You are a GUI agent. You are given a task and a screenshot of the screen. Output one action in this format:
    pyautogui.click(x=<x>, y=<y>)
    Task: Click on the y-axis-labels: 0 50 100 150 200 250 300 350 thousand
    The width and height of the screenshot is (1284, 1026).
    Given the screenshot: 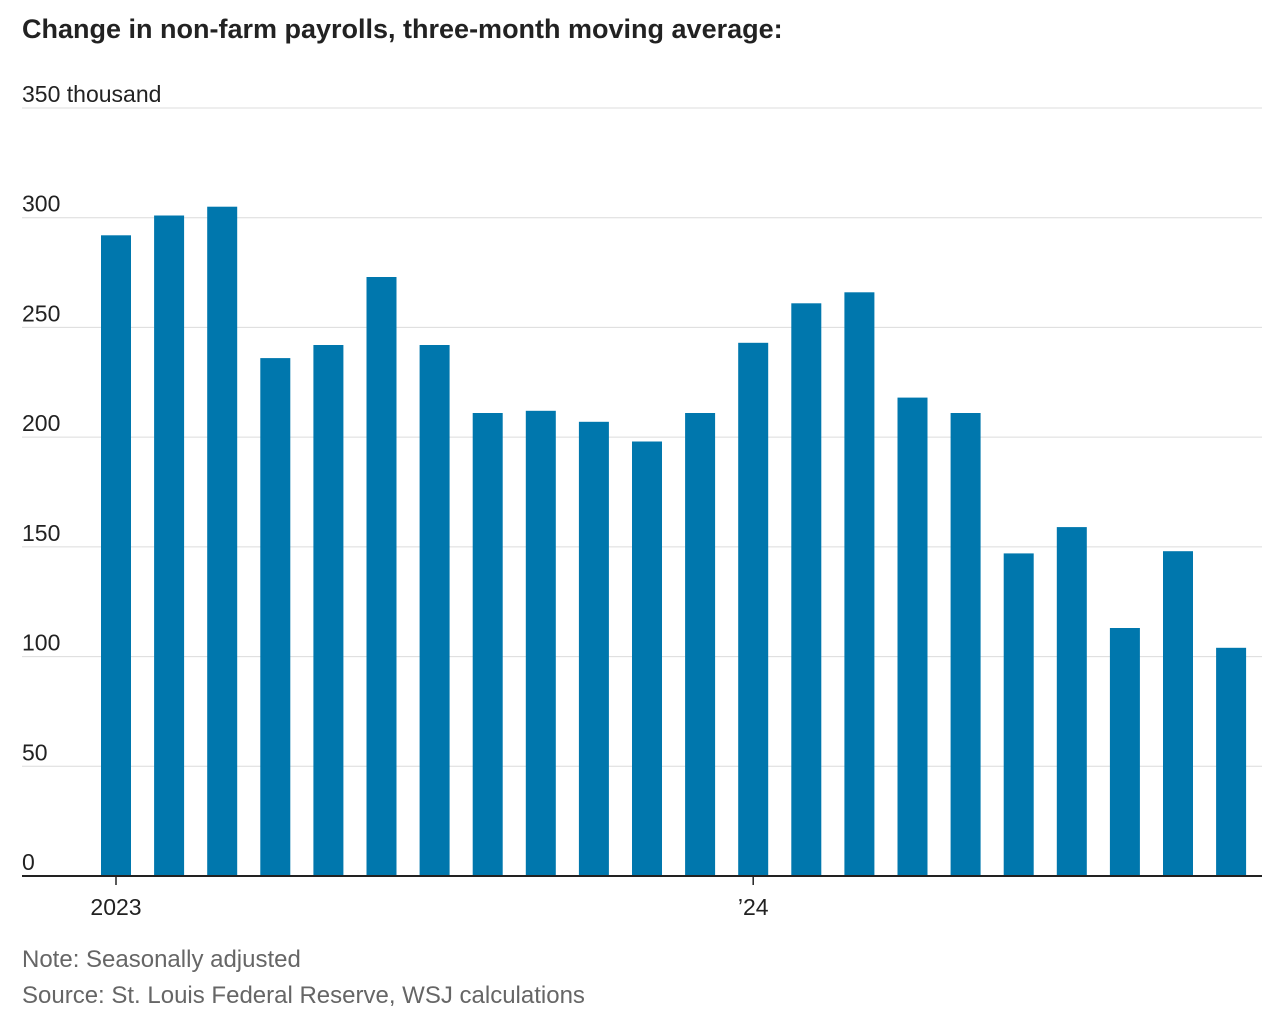 What is the action you would take?
    pyautogui.click(x=91, y=478)
    